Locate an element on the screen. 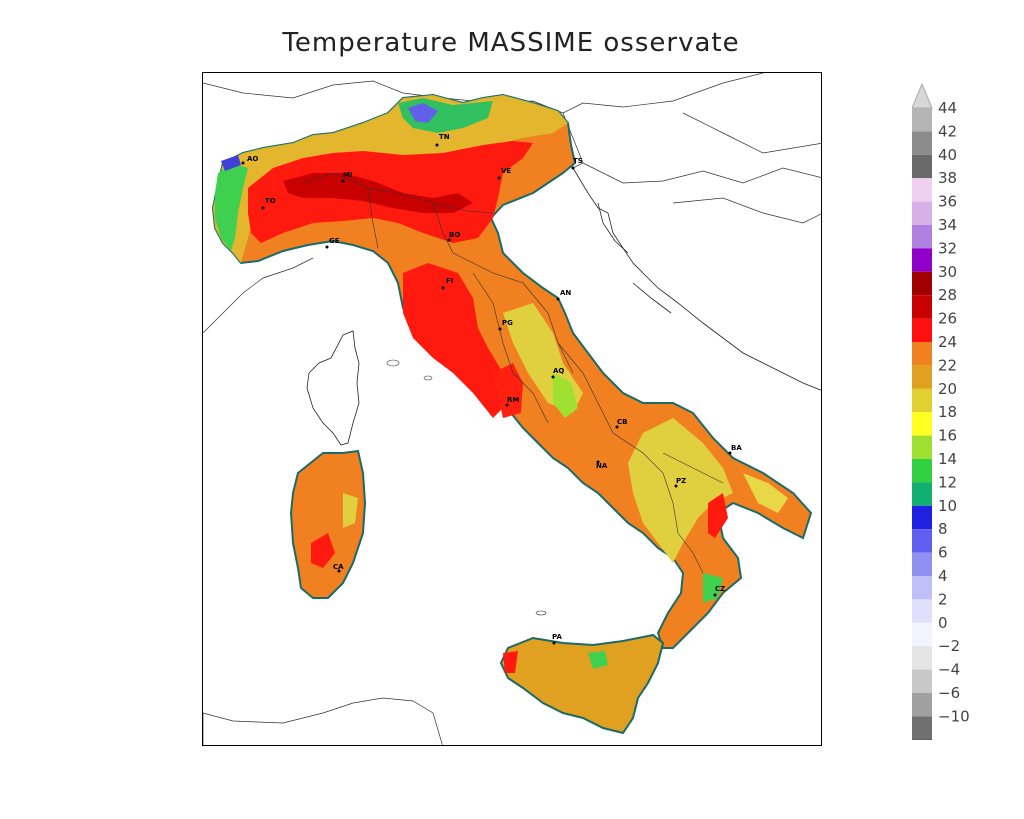 The width and height of the screenshot is (1024, 819). city-label-ge: GE is located at coordinates (334, 241).